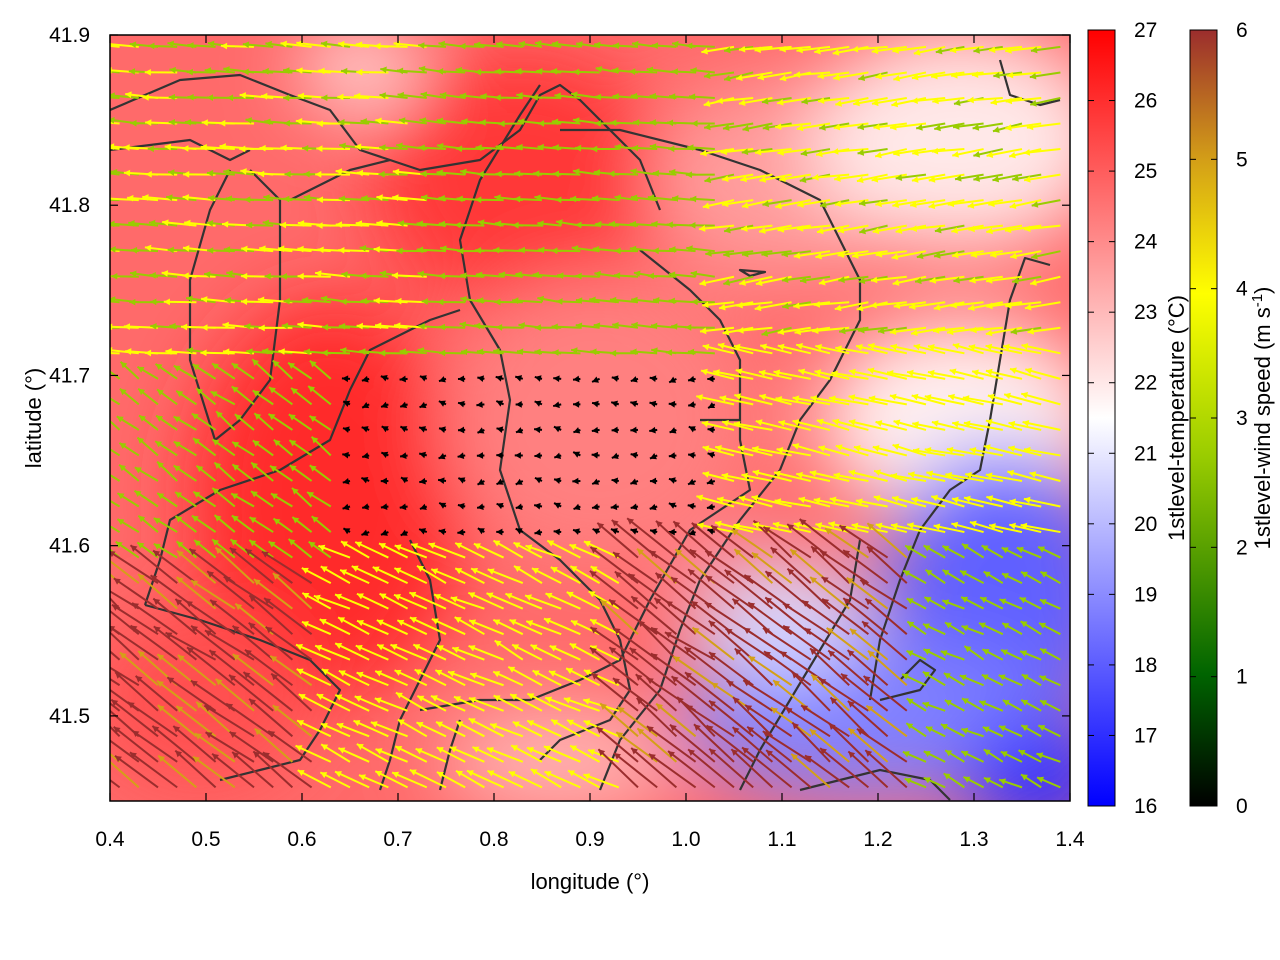  What do you see at coordinates (69, 205) in the screenshot?
I see `y-tick-label: 41.8` at bounding box center [69, 205].